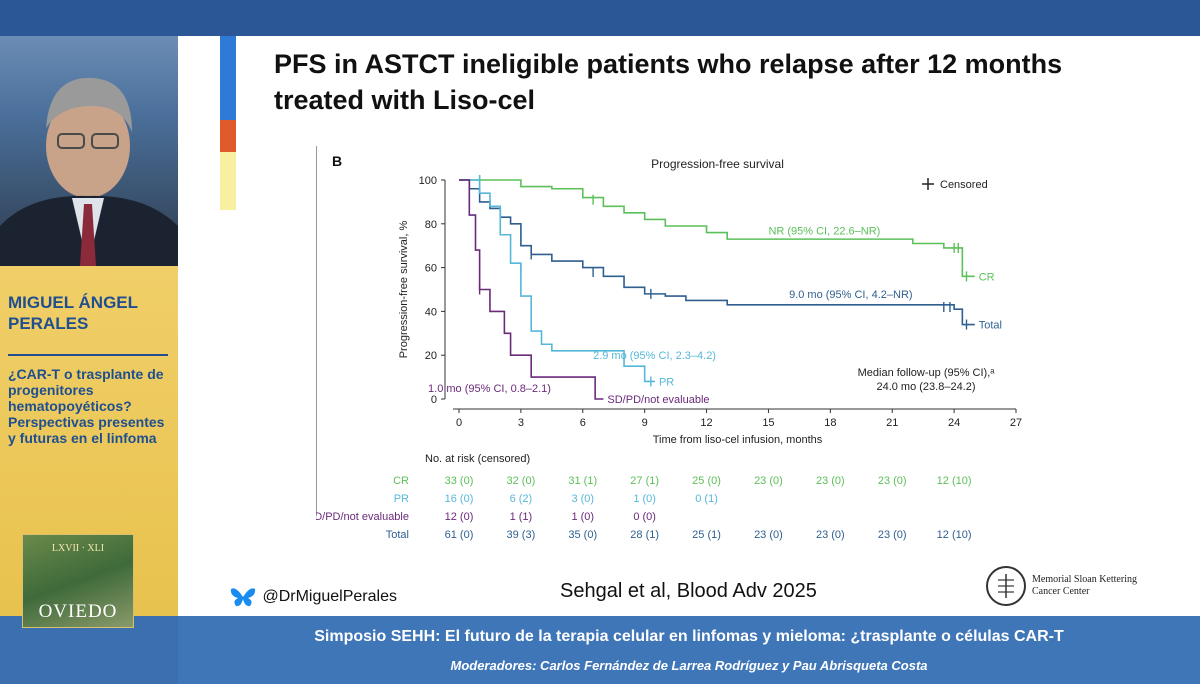  Describe the element at coordinates (666, 382) in the screenshot. I see `series-end-label: PR` at that location.